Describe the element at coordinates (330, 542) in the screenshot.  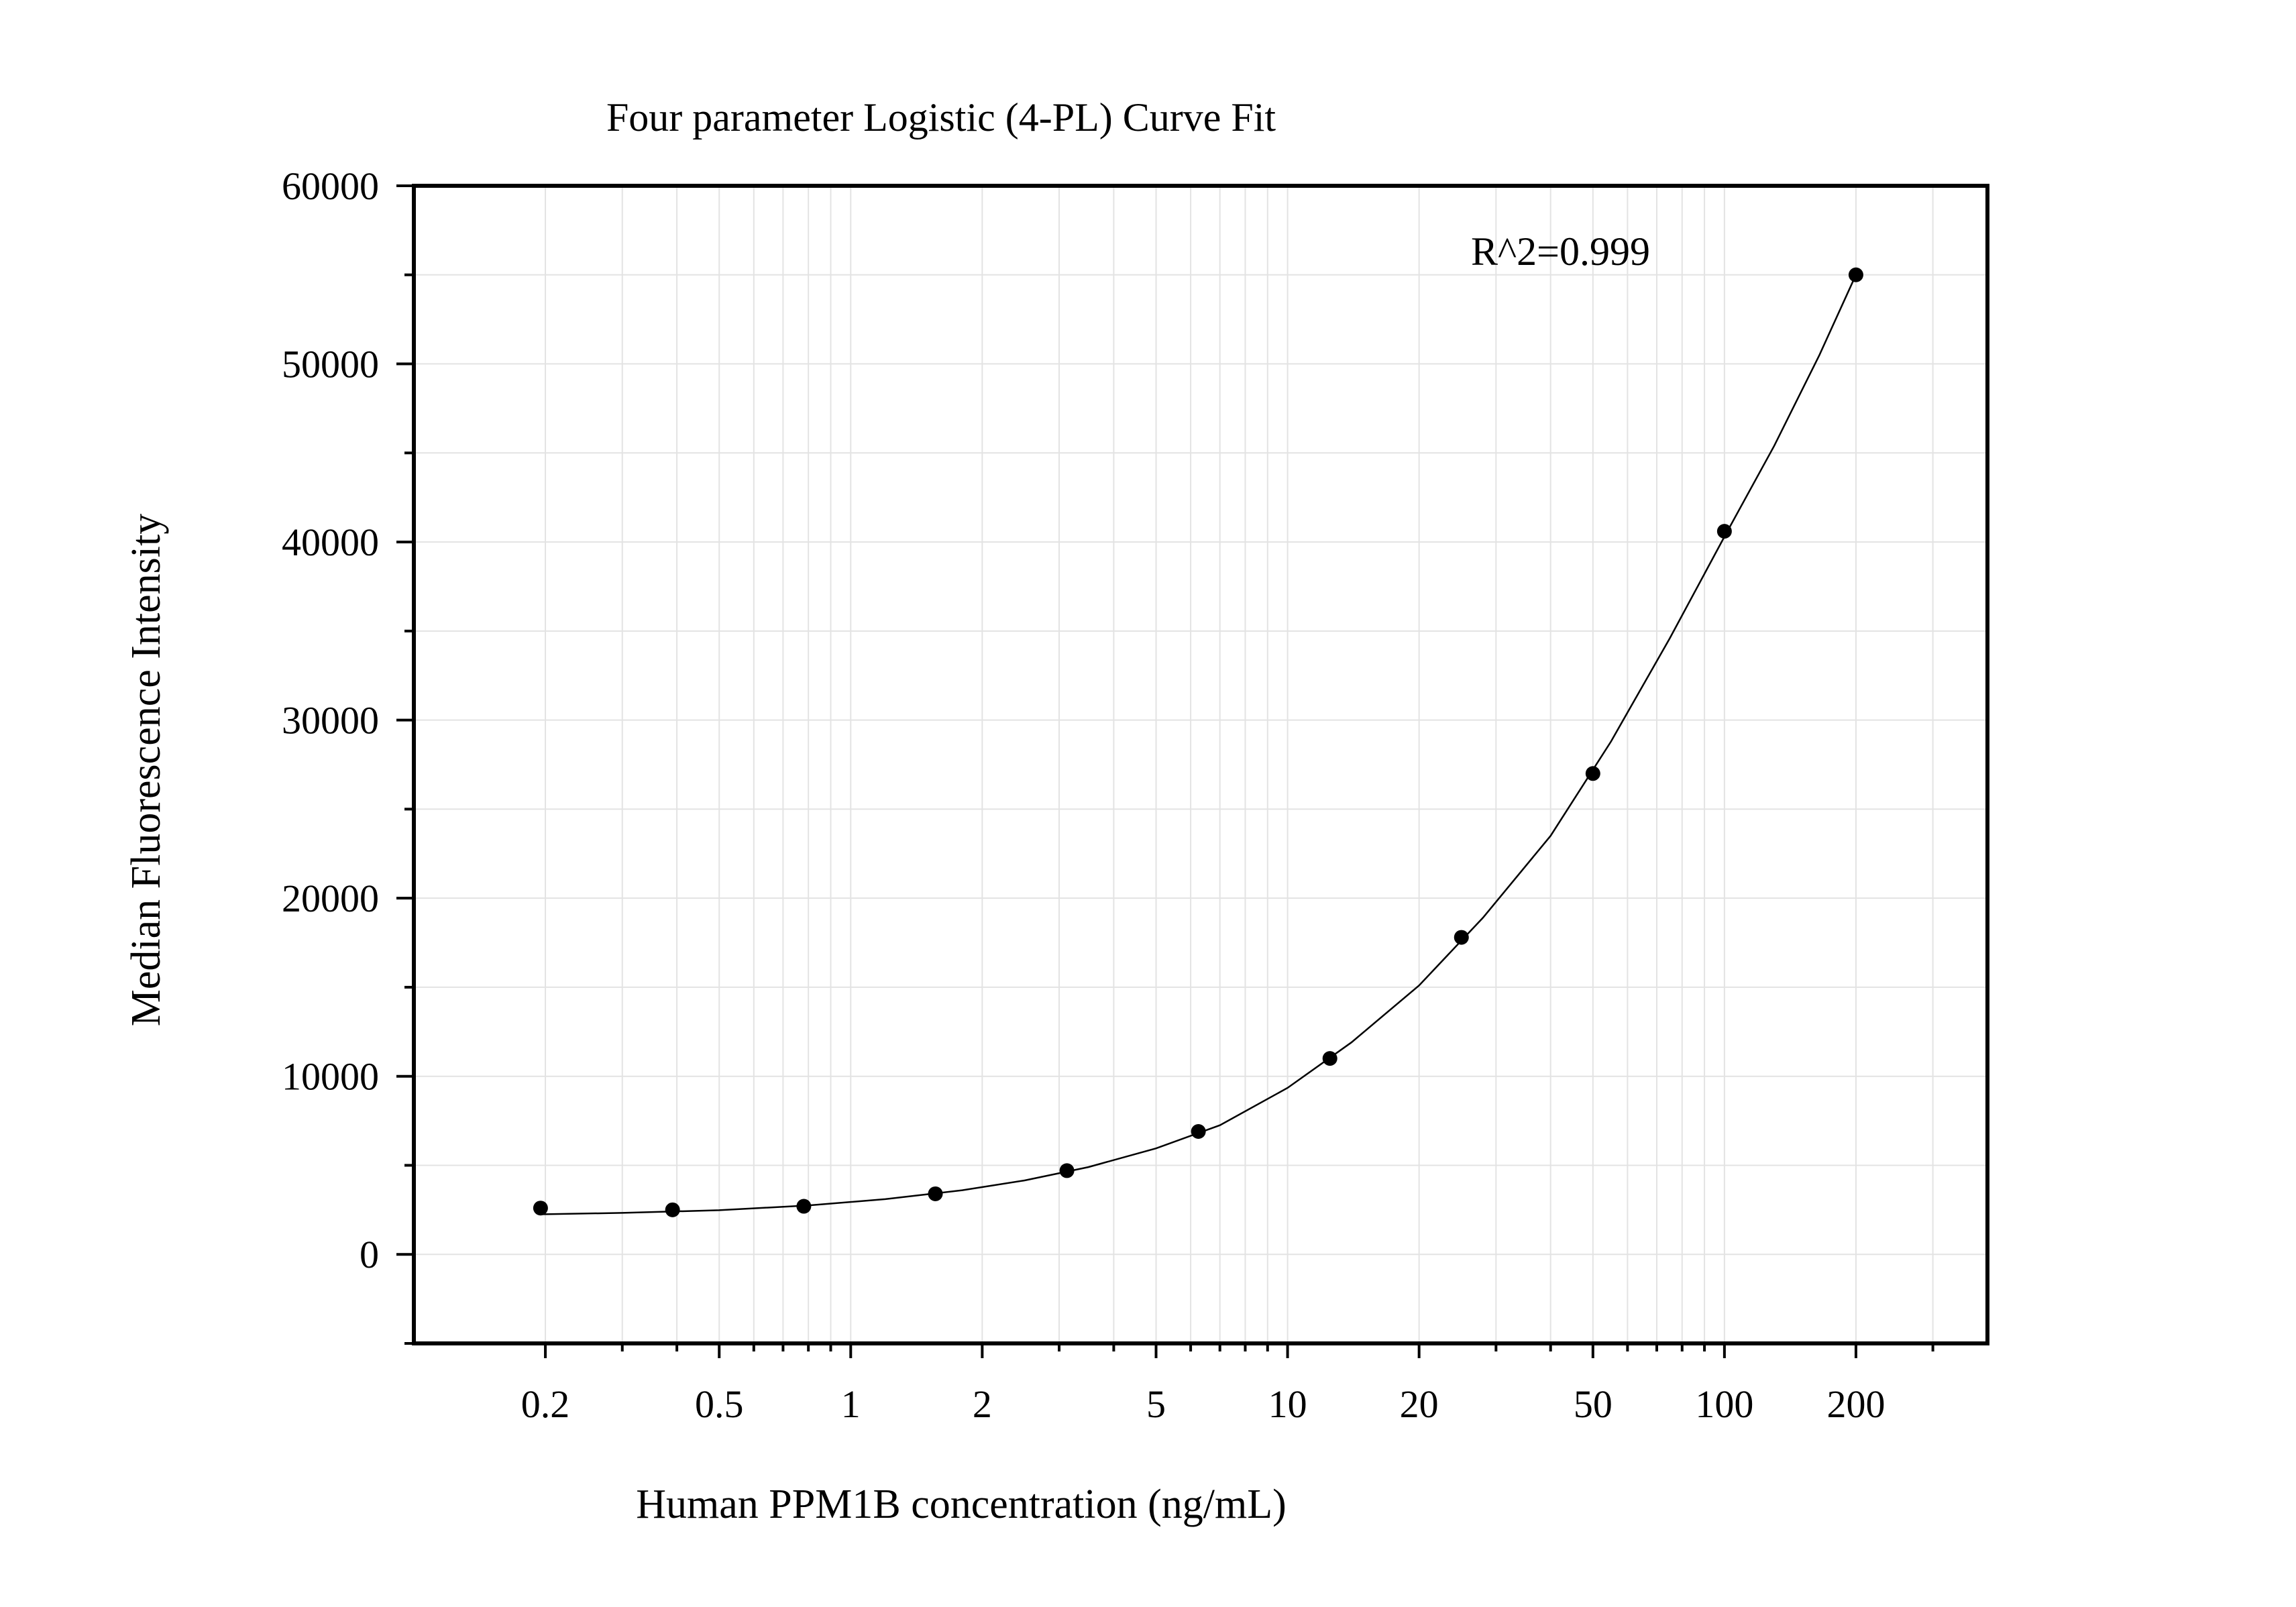
I see `y-tick-label: 40000` at that location.